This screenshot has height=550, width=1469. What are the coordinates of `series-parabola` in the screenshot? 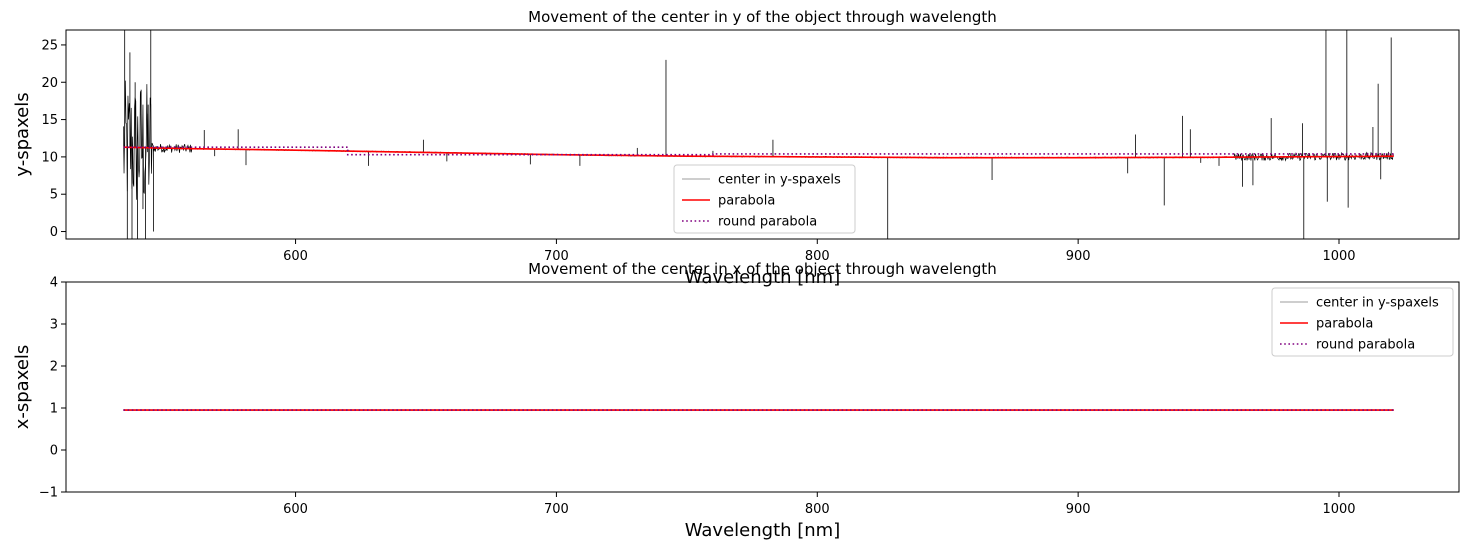 It's located at (758, 152).